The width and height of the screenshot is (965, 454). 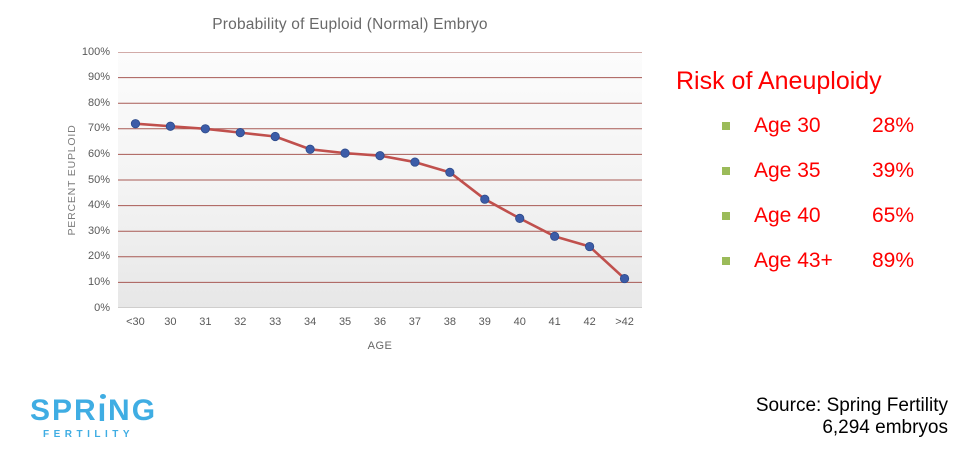 What do you see at coordinates (589, 322) in the screenshot?
I see `x-tick-label: 42` at bounding box center [589, 322].